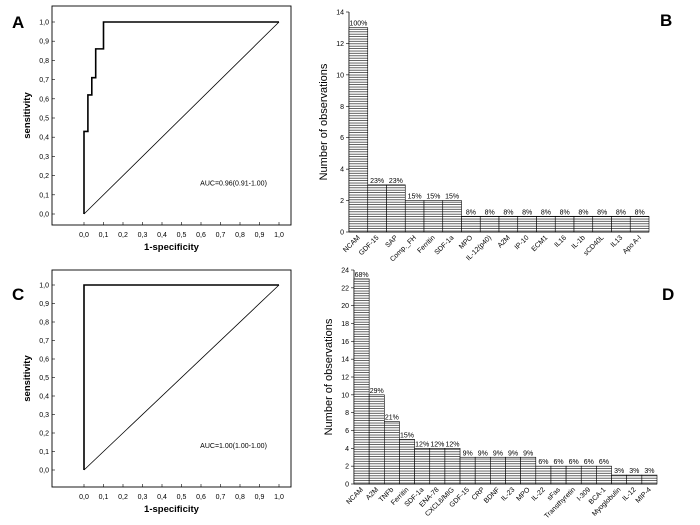 The width and height of the screenshot is (700, 525). What do you see at coordinates (233, 446) in the screenshot?
I see `auc-annotation: AUC=1.00(1.00-1.00)` at bounding box center [233, 446].